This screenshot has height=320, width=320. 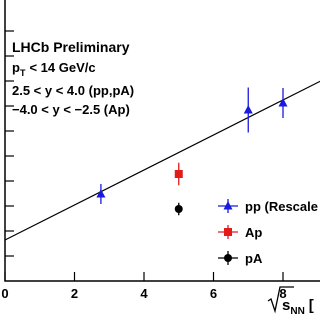 I want to click on x-tick-label: 8, so click(x=282, y=293).